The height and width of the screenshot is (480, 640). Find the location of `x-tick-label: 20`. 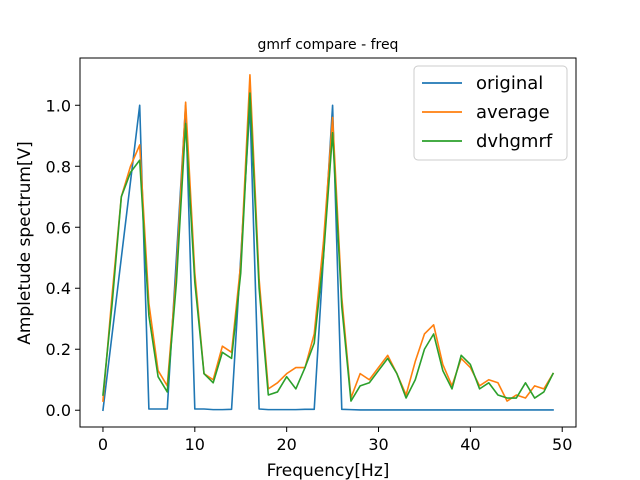

x-tick-label: 20 is located at coordinates (286, 444).